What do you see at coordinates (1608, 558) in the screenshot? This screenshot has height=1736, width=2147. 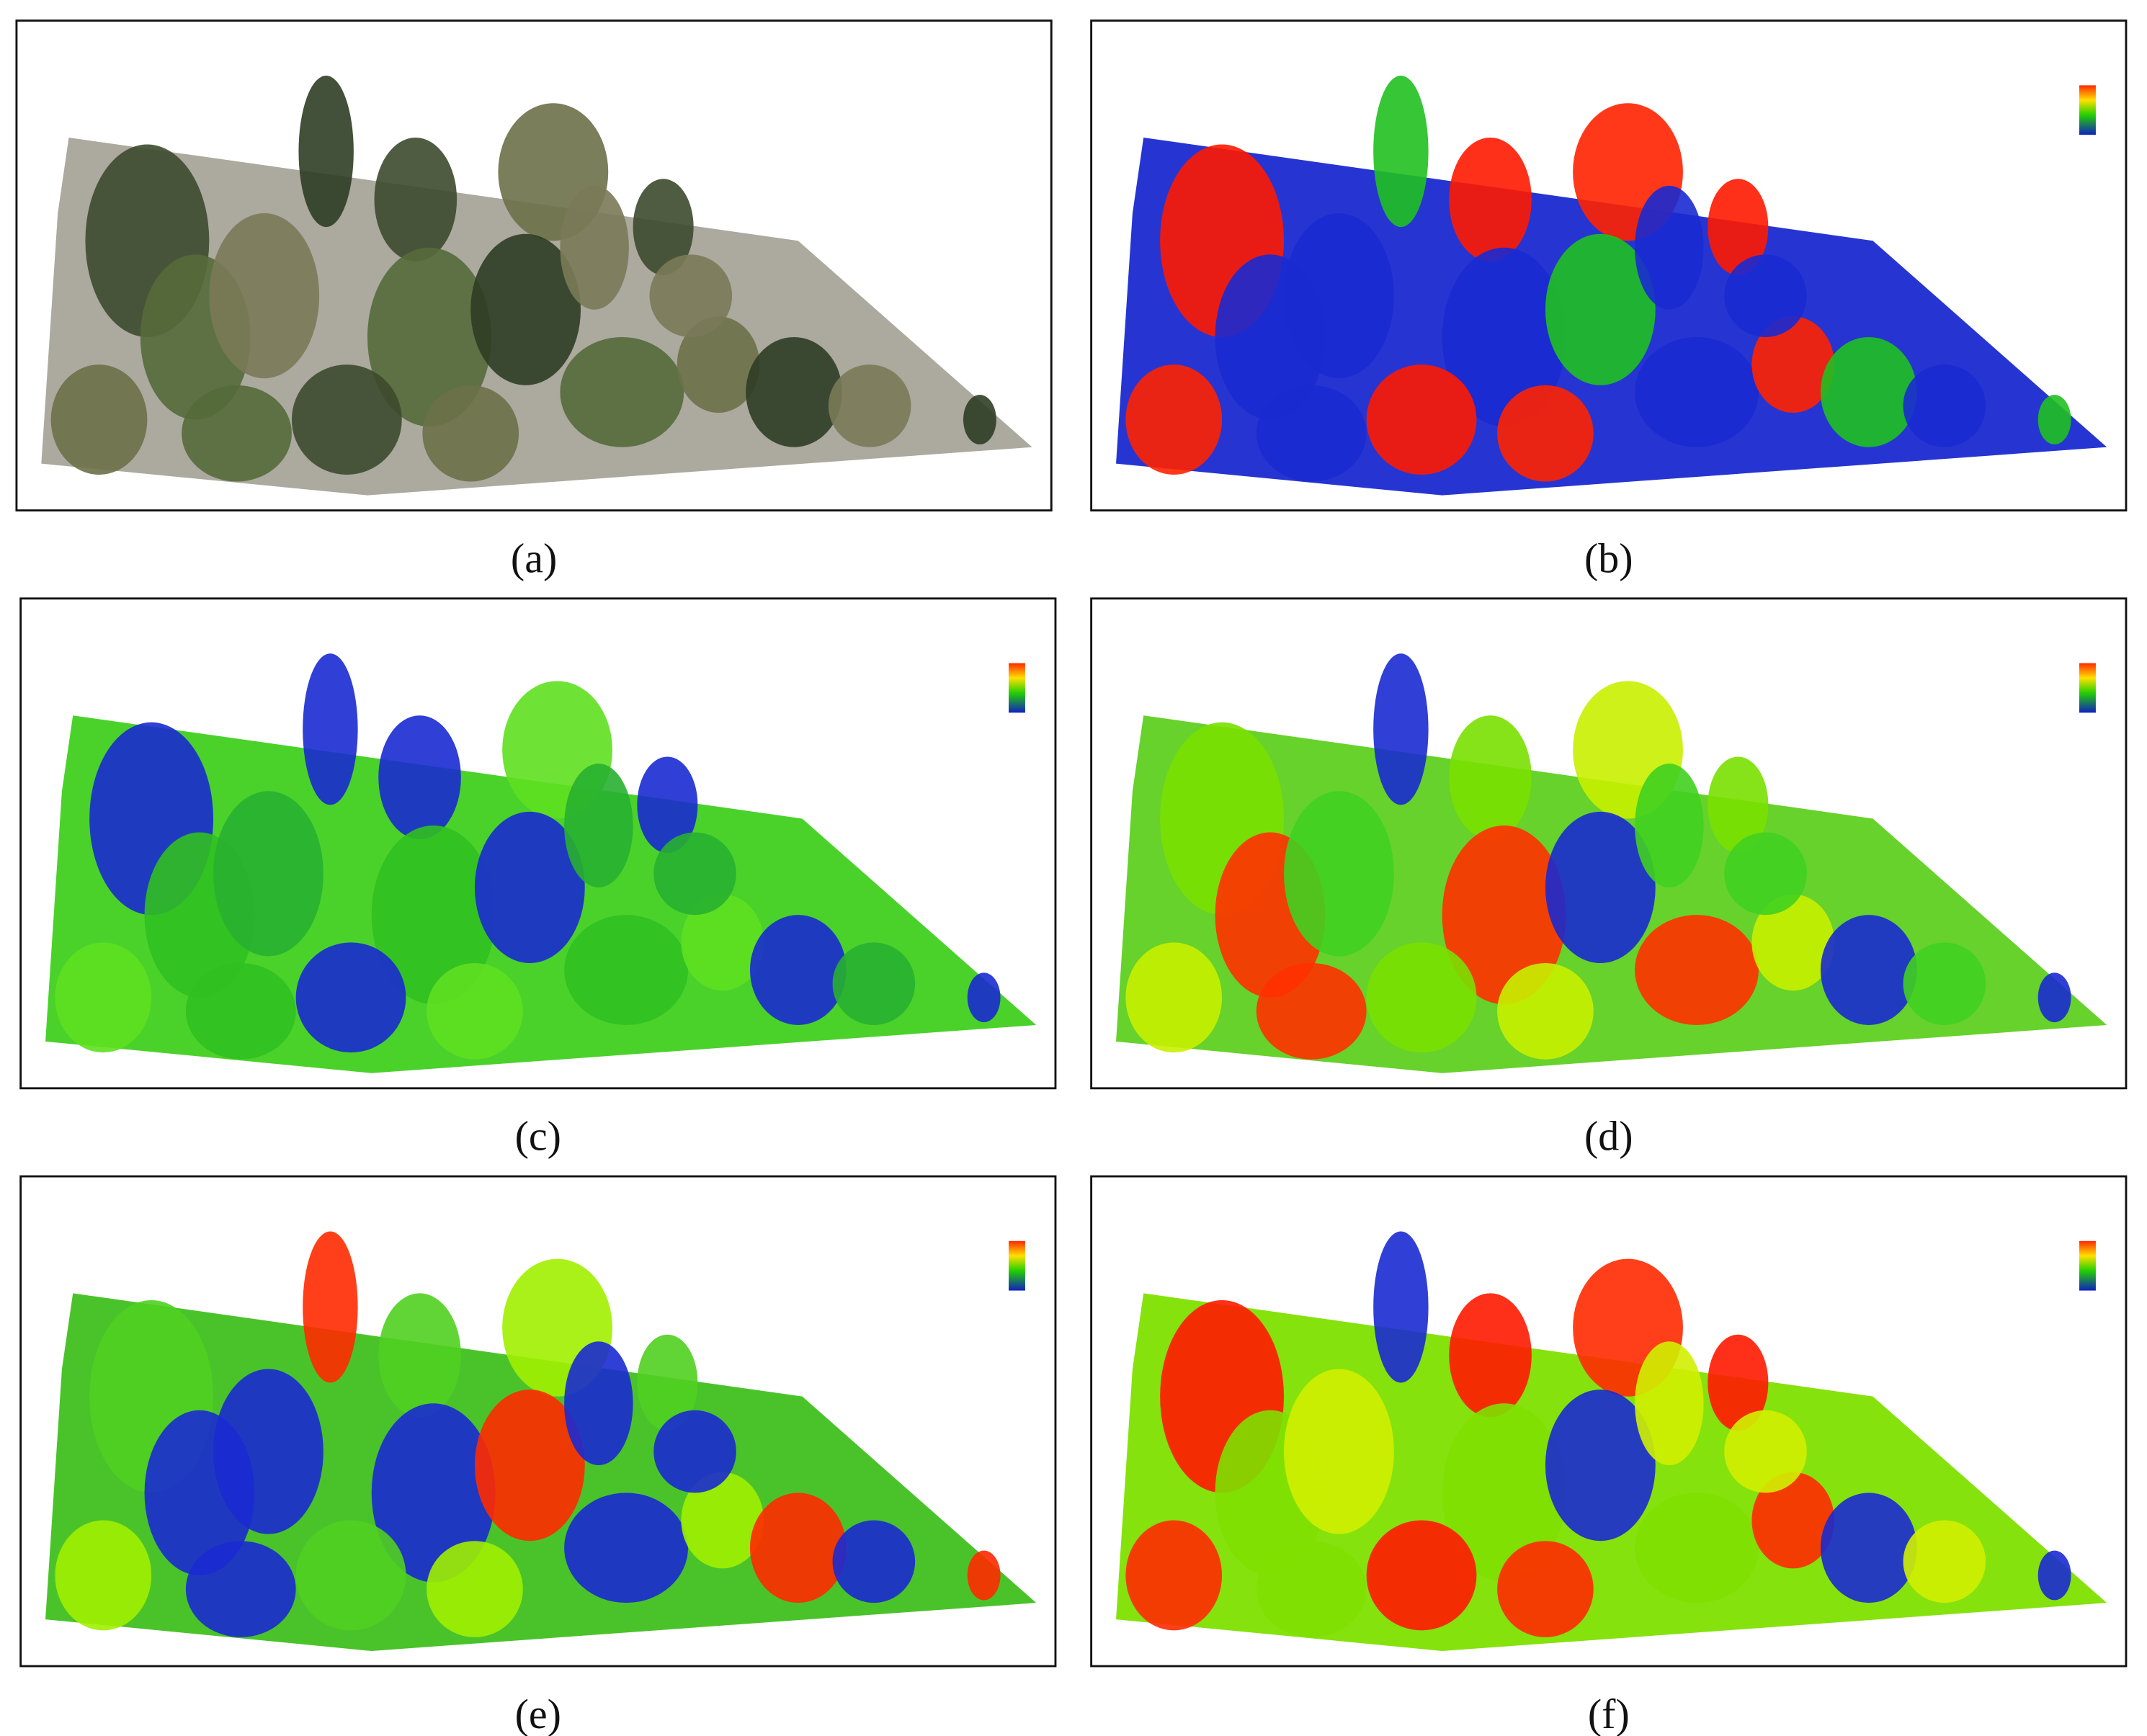 I see `panel-label: (b)` at bounding box center [1608, 558].